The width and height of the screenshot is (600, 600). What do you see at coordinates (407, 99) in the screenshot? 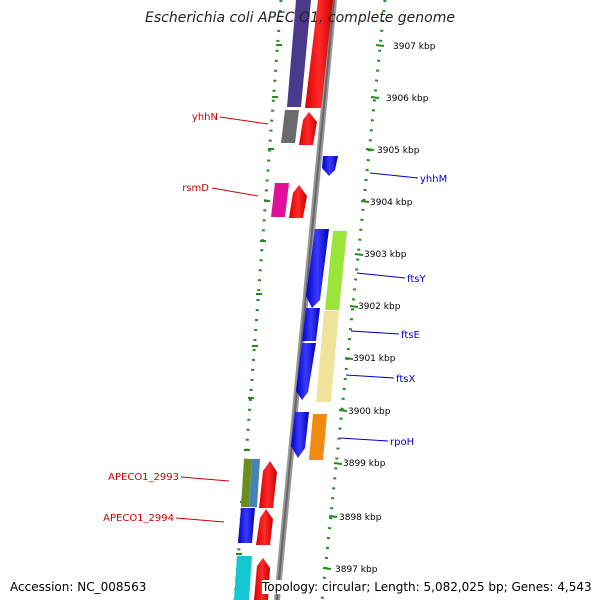
I see `kbp-label: 3906 kbp` at bounding box center [407, 99].